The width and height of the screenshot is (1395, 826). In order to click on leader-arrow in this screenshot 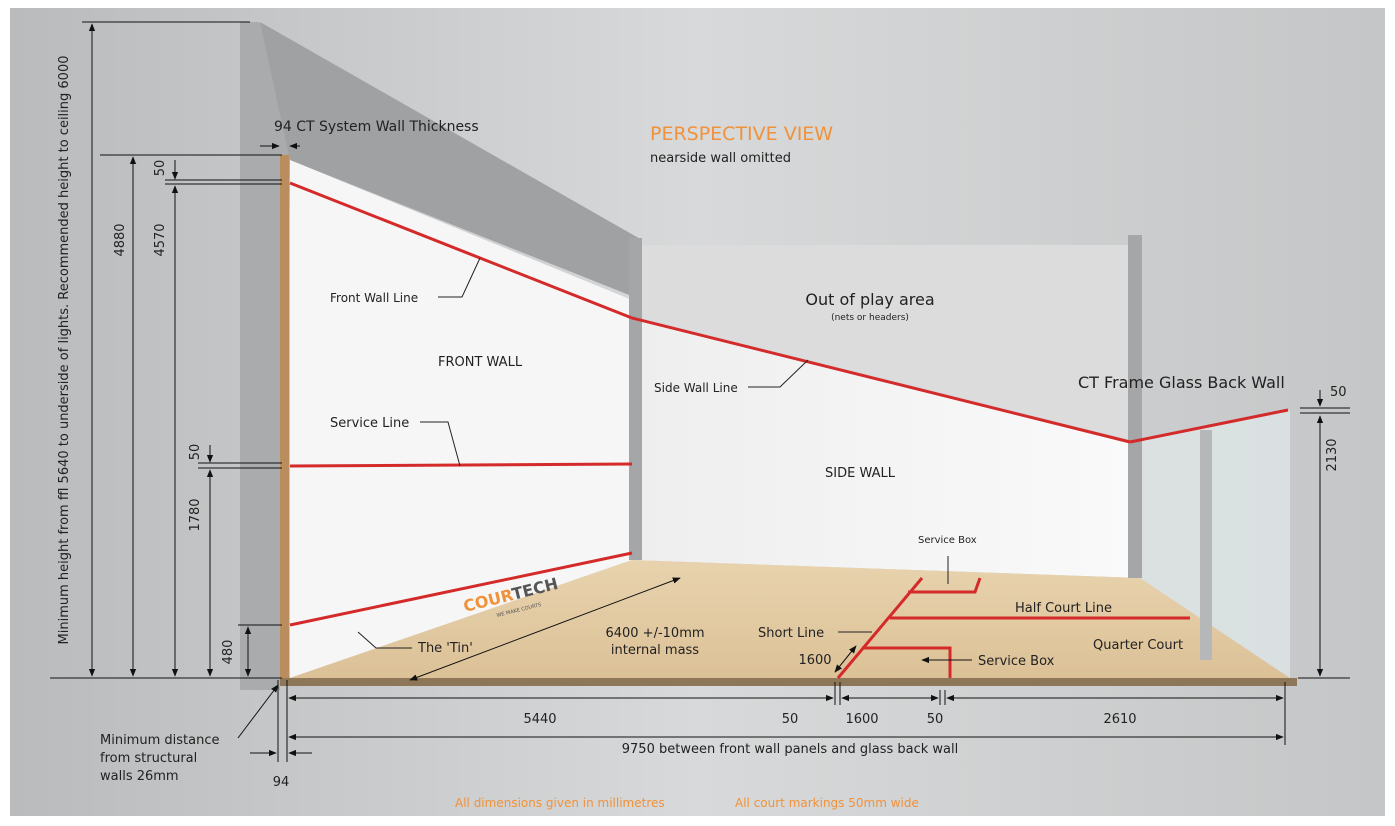, I will do `click(258, 711)`.